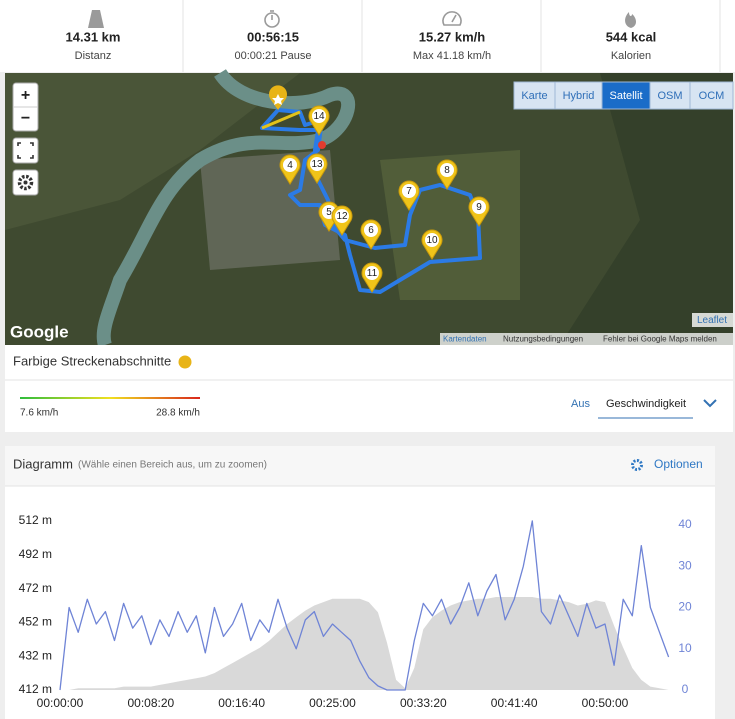 This screenshot has height=719, width=735. Describe the element at coordinates (25, 118) in the screenshot. I see `zoom-out: −` at that location.